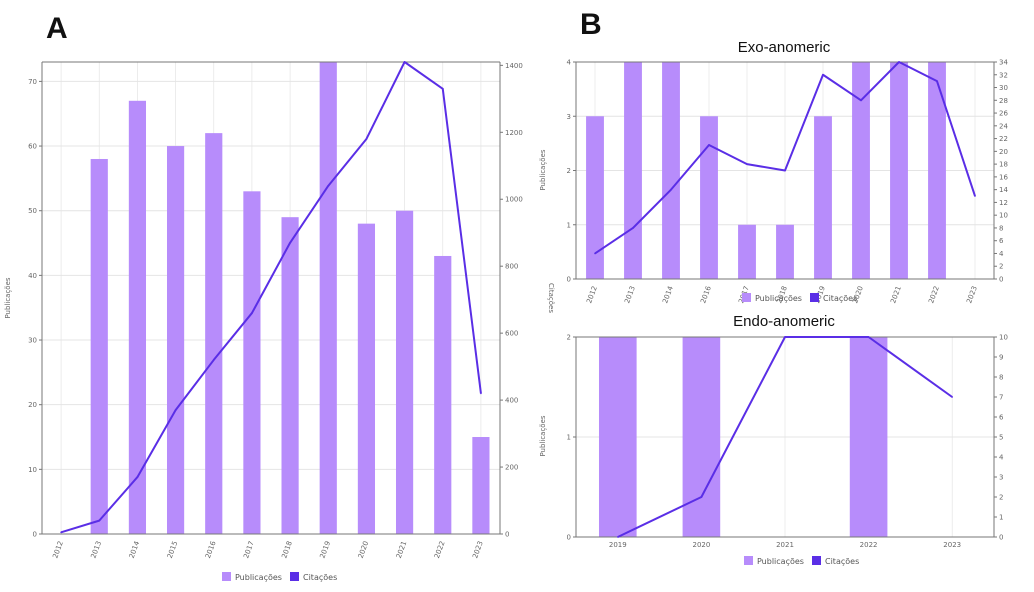 Image resolution: width=1034 pixels, height=592 pixels. What do you see at coordinates (135, 549) in the screenshot?
I see `chart0-x-tick-label: 2014` at bounding box center [135, 549].